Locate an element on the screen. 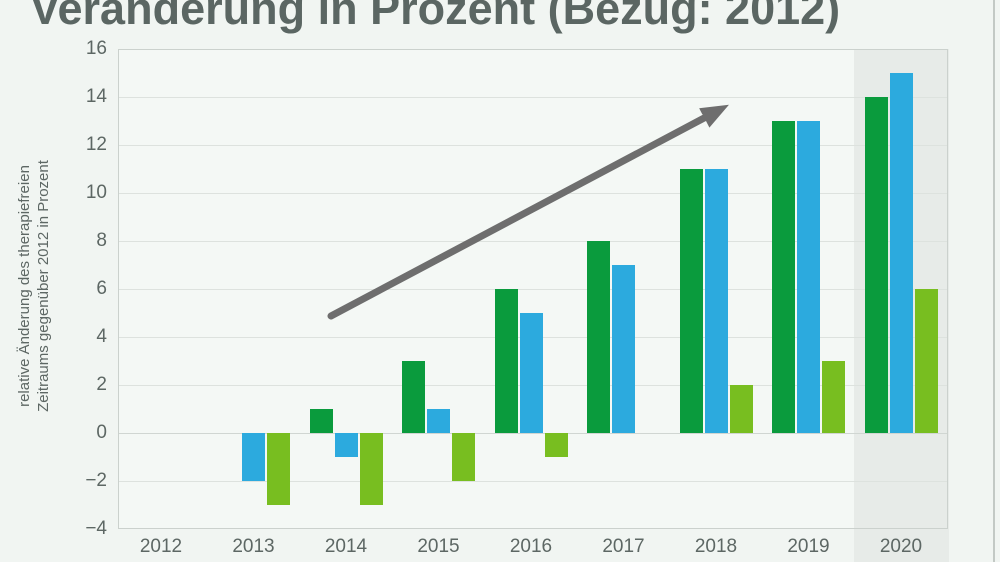 The height and width of the screenshot is (562, 1000). bar-2014-hellgruen is located at coordinates (371, 469).